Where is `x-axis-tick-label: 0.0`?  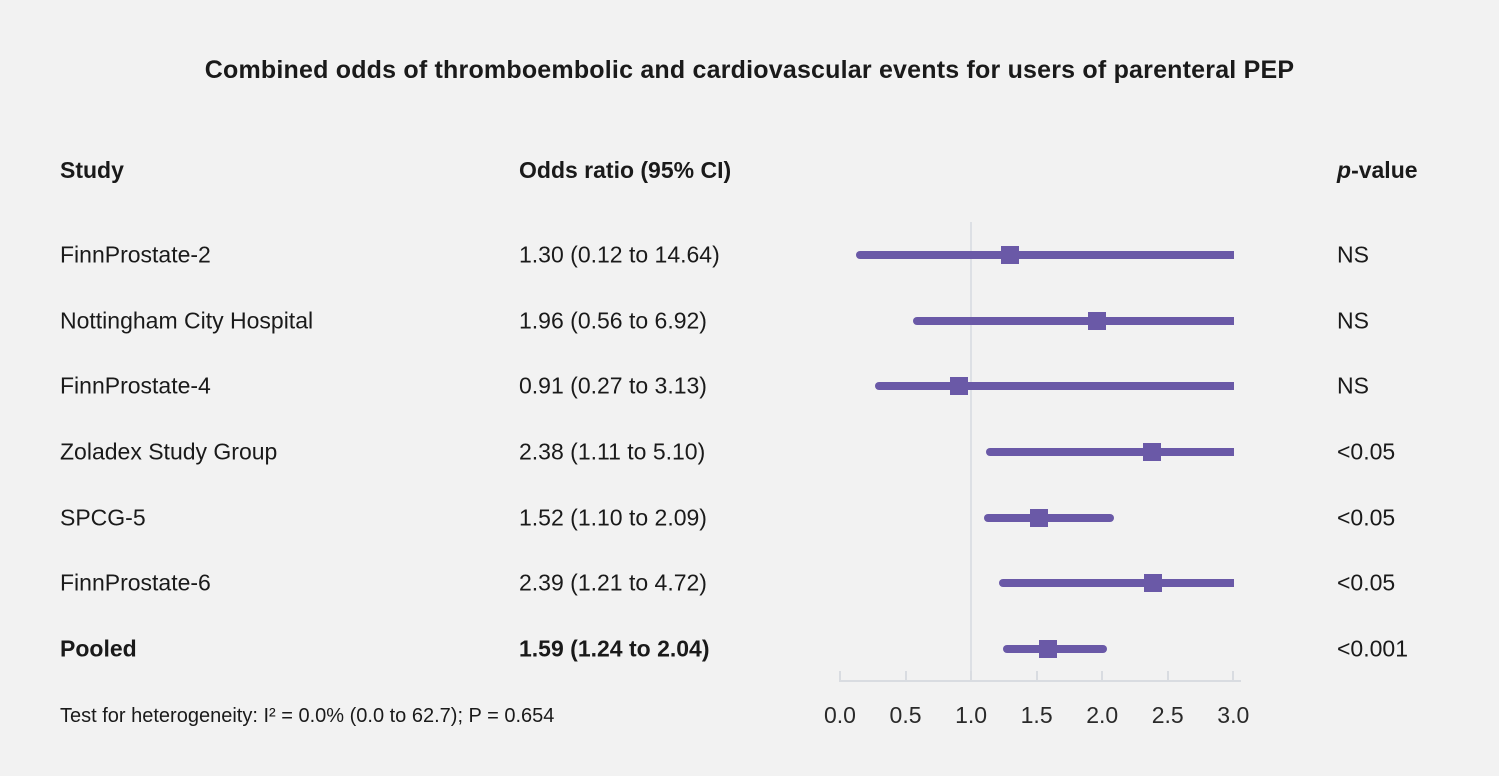 x-axis-tick-label: 0.0 is located at coordinates (840, 715).